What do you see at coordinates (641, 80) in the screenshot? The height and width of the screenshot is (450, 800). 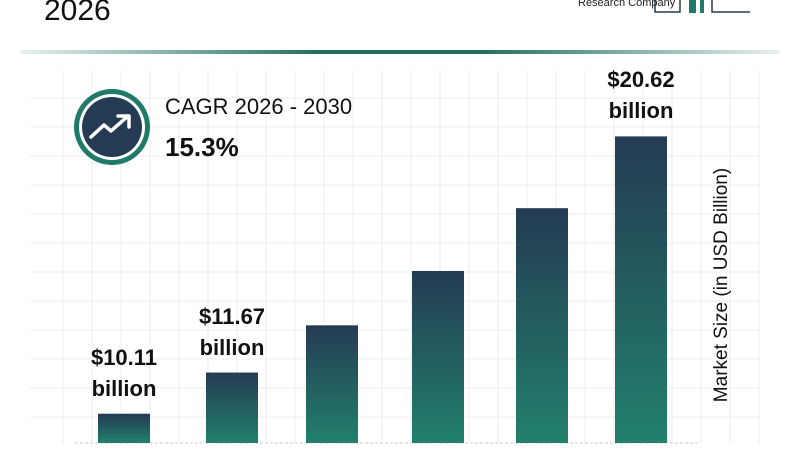 I see `data-label-value: $20.62` at bounding box center [641, 80].